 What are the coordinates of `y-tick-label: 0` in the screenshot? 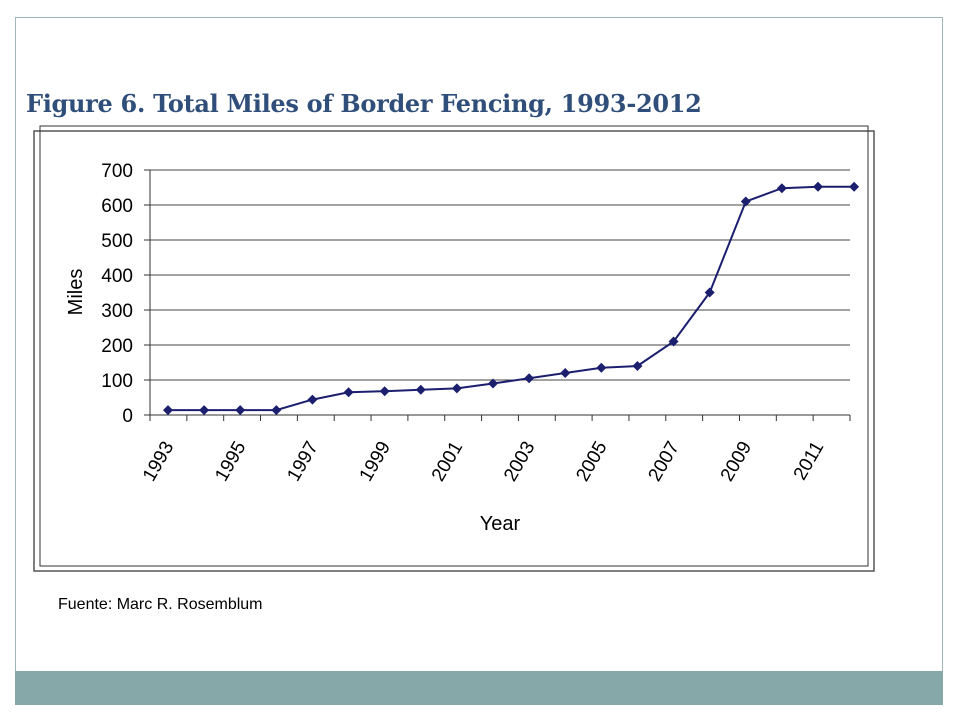 It's located at (127, 416).